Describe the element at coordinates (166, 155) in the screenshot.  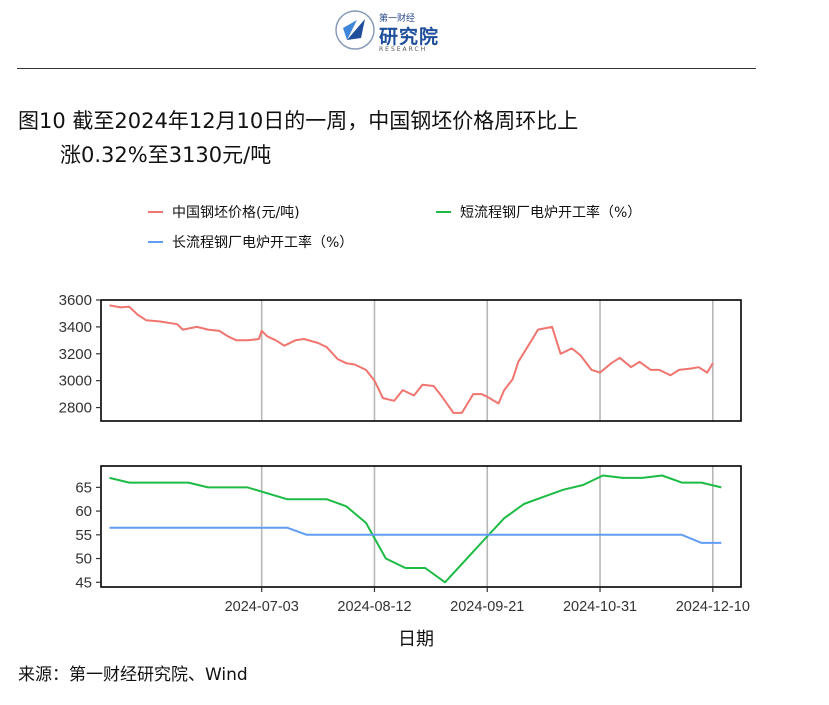
I see `figure-title-line2: 涨0.32%至3130元/吨` at that location.